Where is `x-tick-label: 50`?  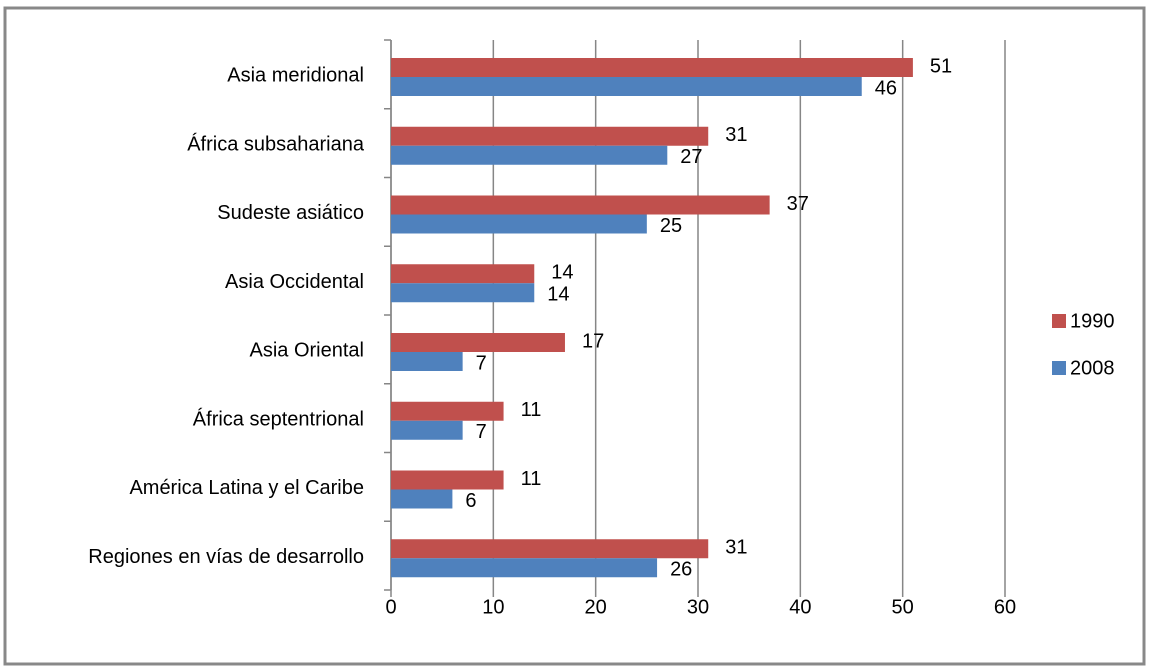
x-tick-label: 50 is located at coordinates (903, 607).